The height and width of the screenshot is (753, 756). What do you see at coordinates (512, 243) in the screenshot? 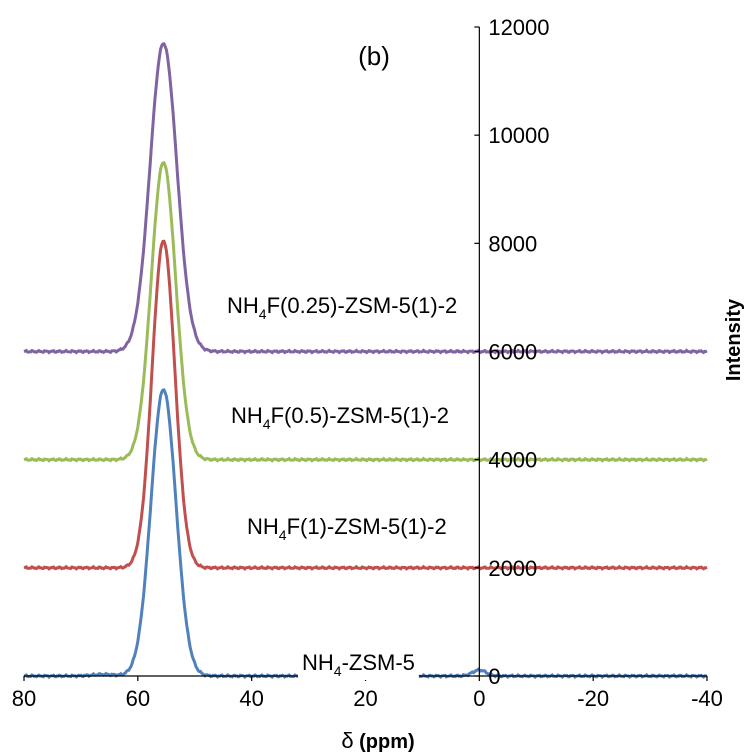
I see `y-tick-label: 8000` at bounding box center [512, 243].